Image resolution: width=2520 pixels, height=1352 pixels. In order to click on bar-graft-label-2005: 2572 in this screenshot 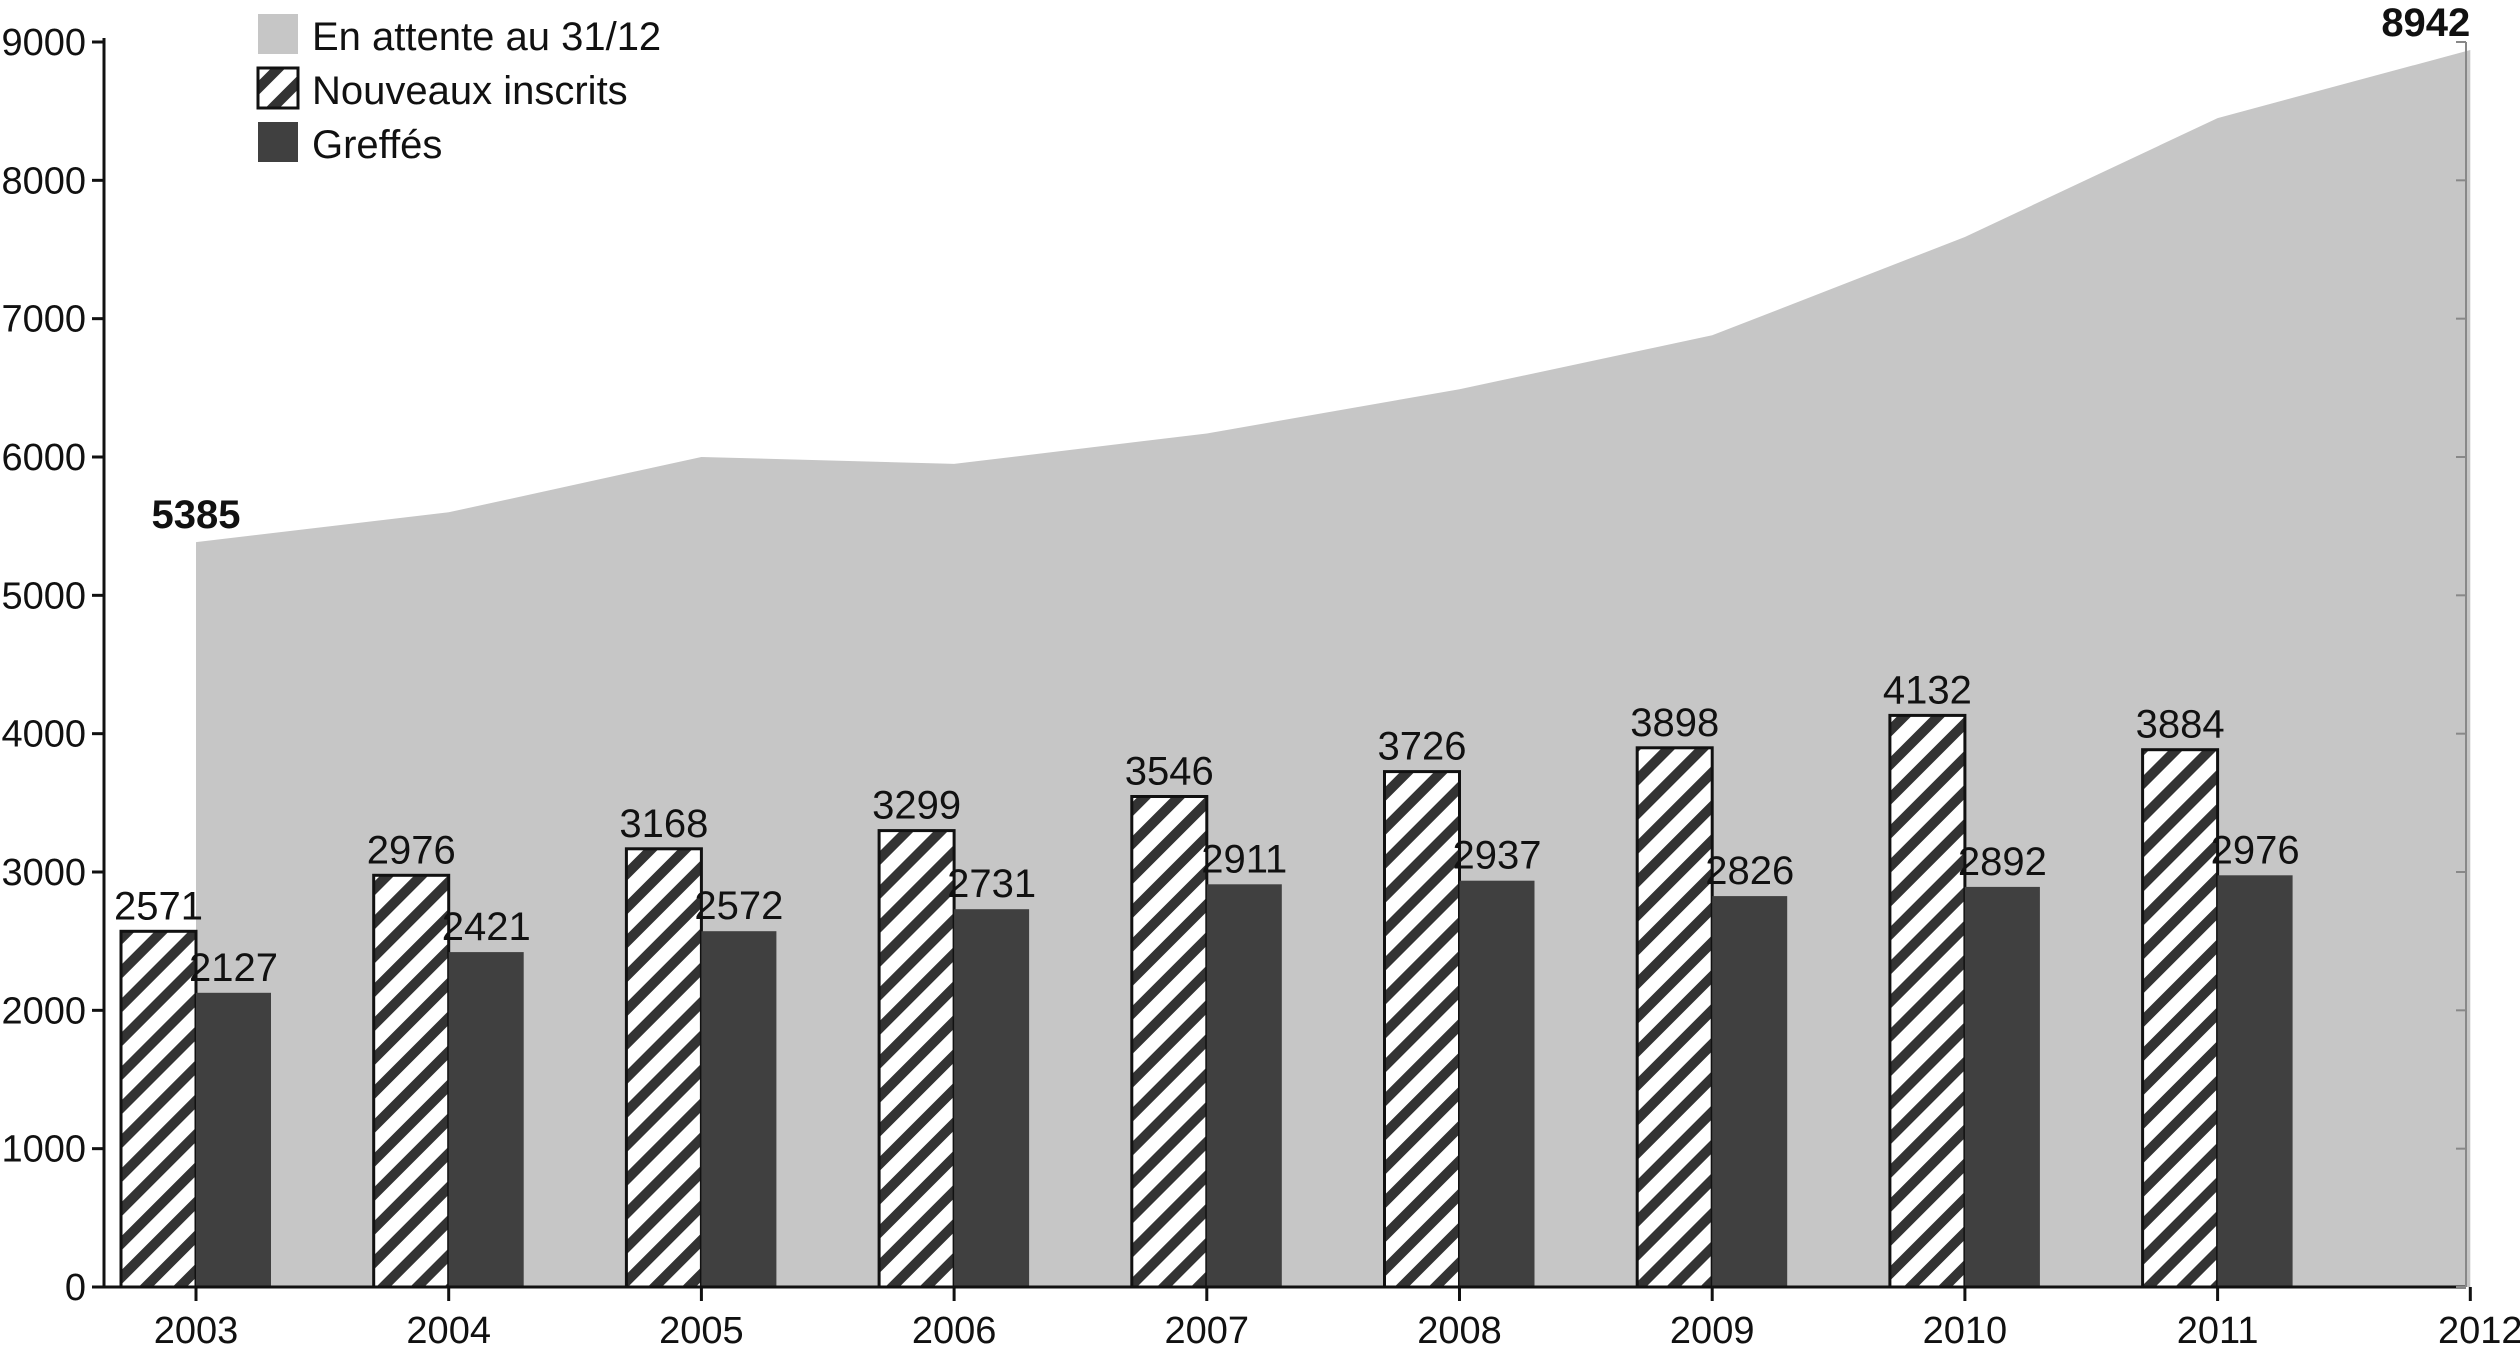, I will do `click(738, 906)`.